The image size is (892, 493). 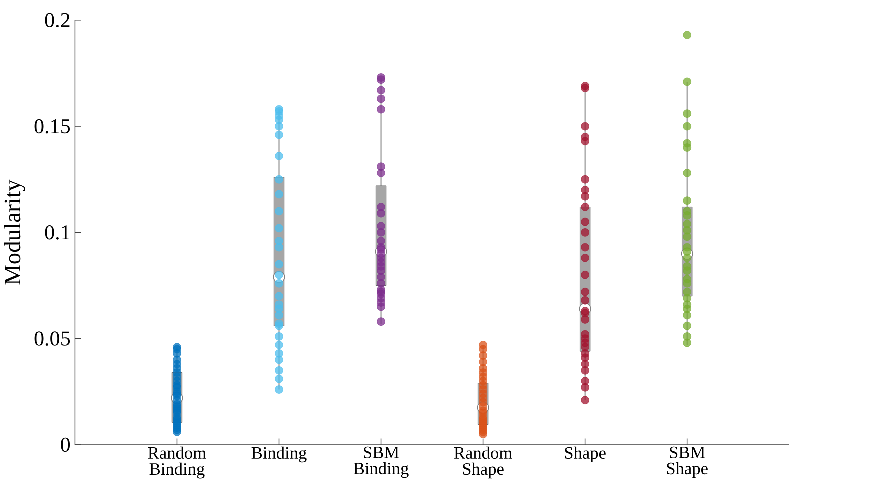 I want to click on x-tick-label: Random Shape, so click(x=483, y=462).